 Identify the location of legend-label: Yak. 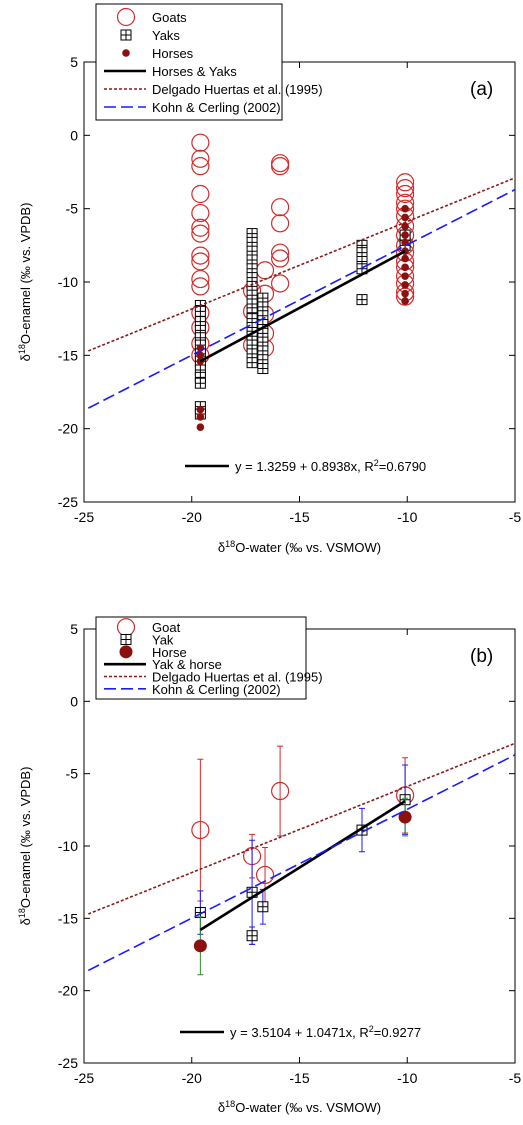
(163, 640).